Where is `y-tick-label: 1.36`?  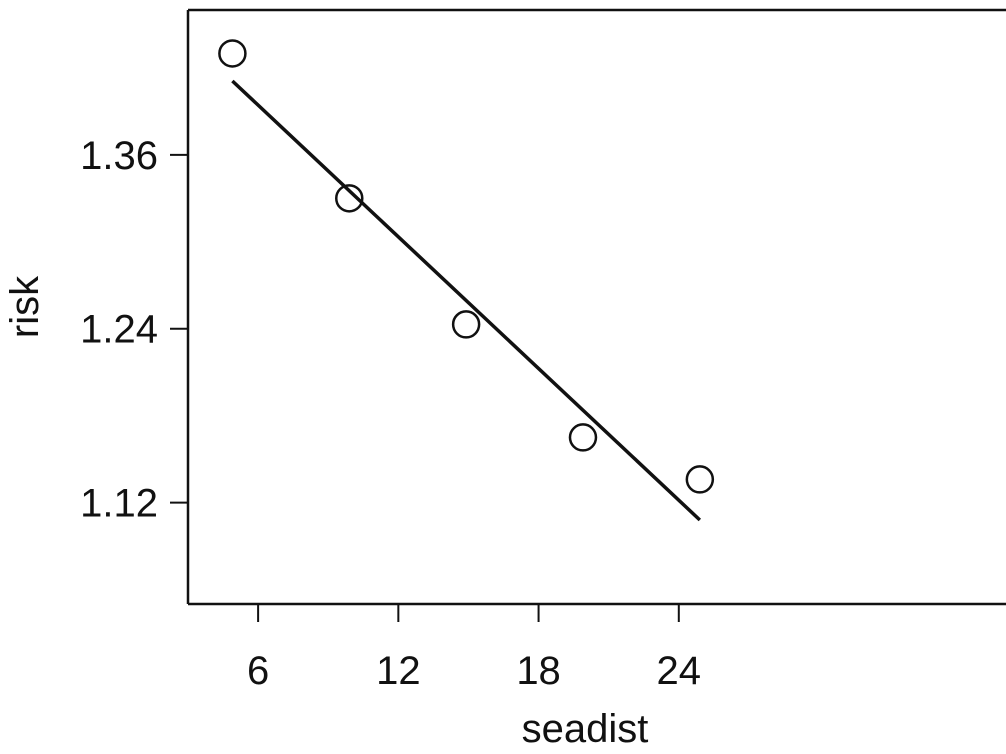
y-tick-label: 1.36 is located at coordinates (119, 156).